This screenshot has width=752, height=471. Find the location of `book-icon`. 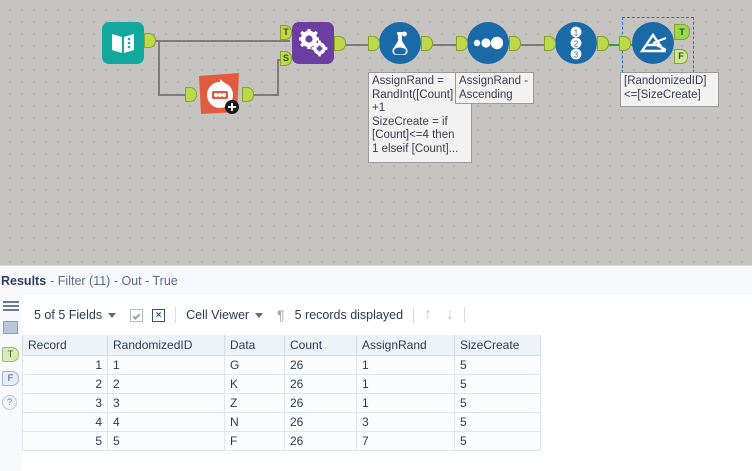

book-icon is located at coordinates (123, 43).